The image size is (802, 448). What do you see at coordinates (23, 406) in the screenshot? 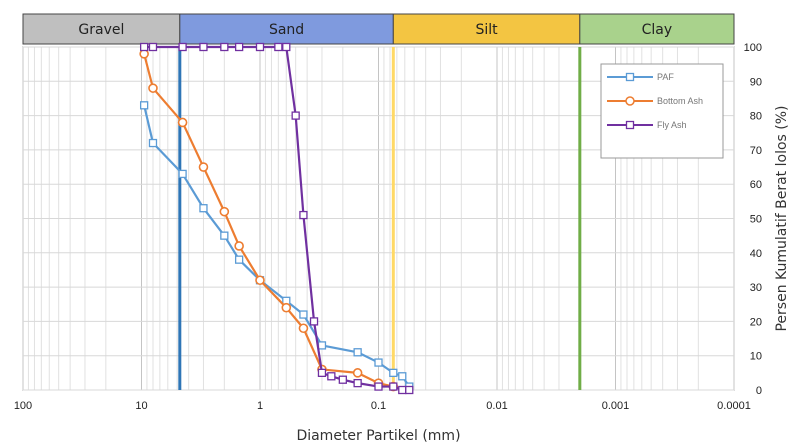
I see `x-tick-label: 100` at bounding box center [23, 406].